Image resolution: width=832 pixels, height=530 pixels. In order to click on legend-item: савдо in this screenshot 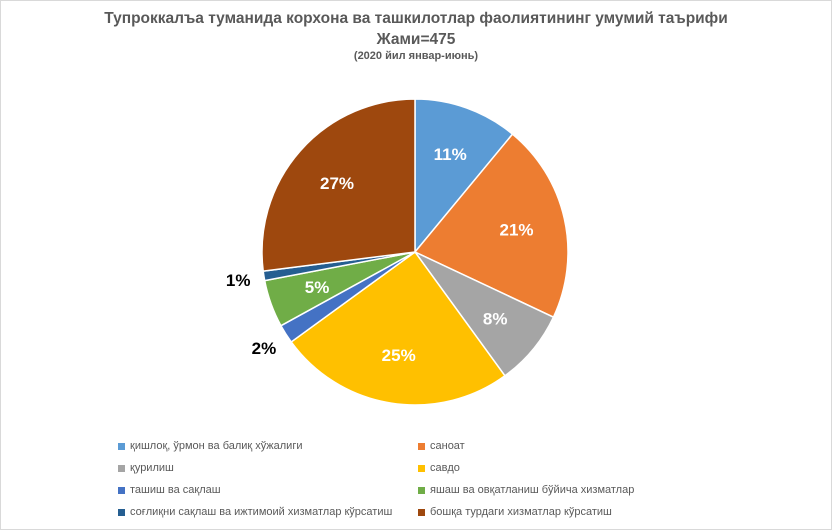, I will do `click(439, 468)`.